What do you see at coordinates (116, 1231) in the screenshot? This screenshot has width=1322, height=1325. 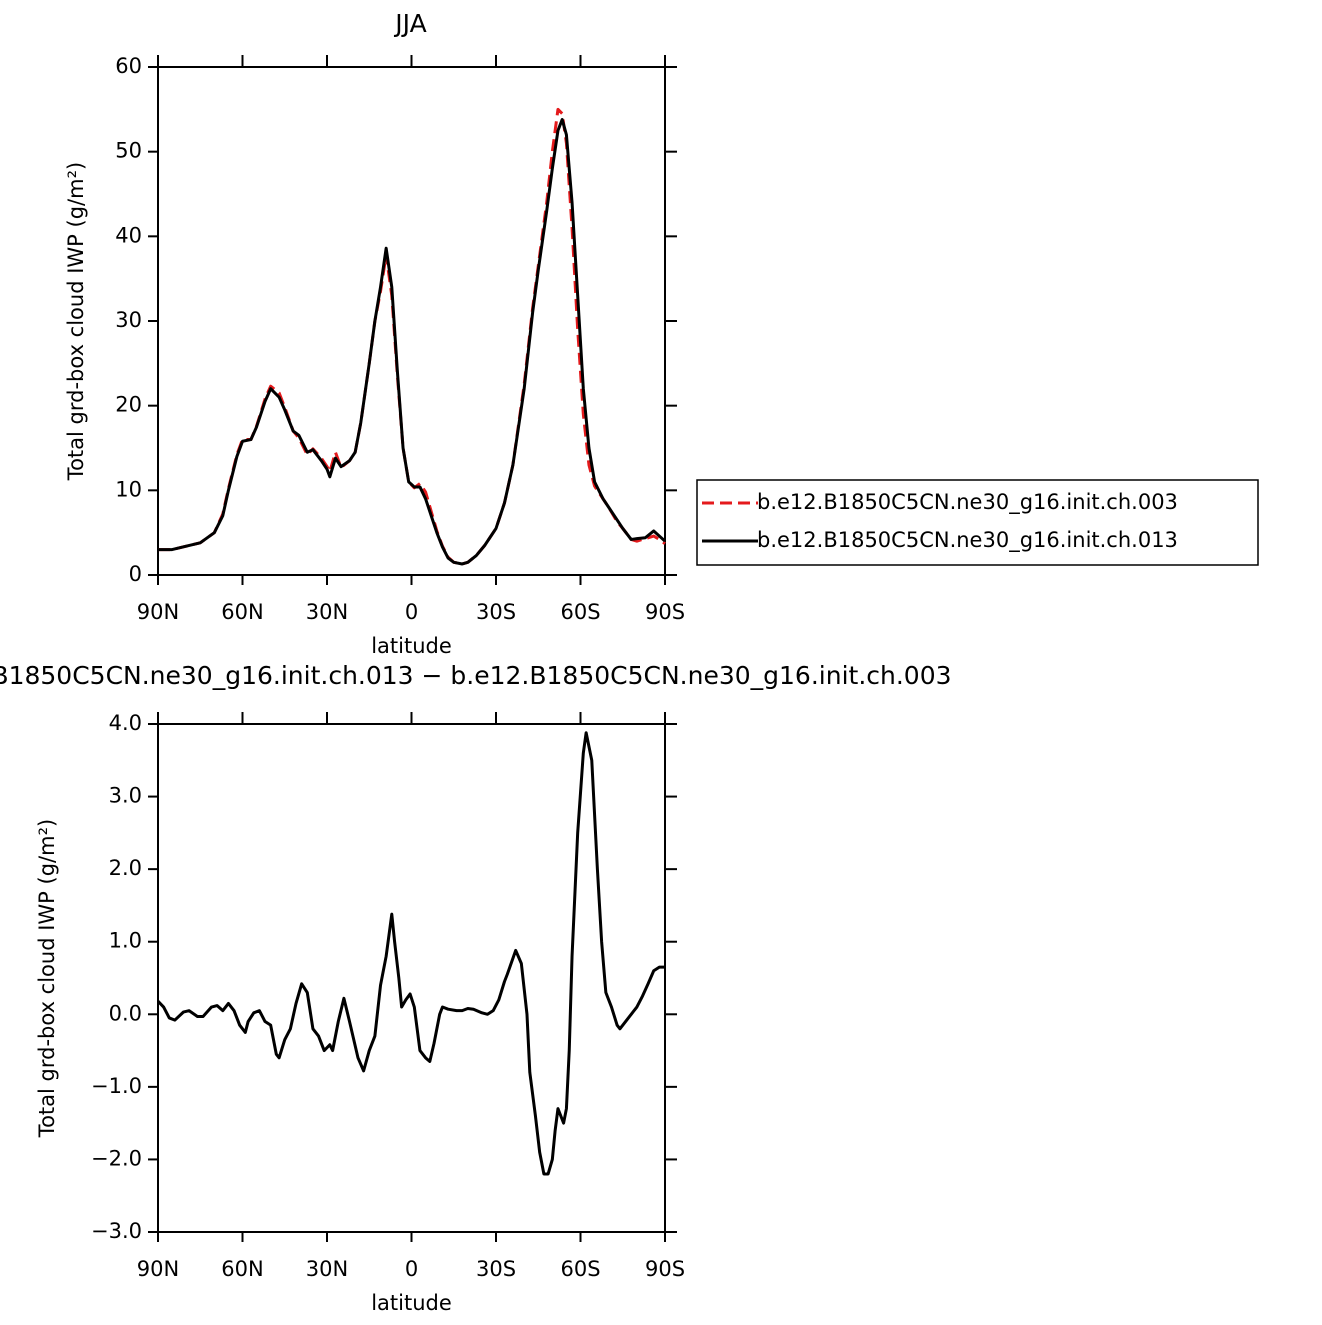 I see `y-tick-label: −3.0` at bounding box center [116, 1231].